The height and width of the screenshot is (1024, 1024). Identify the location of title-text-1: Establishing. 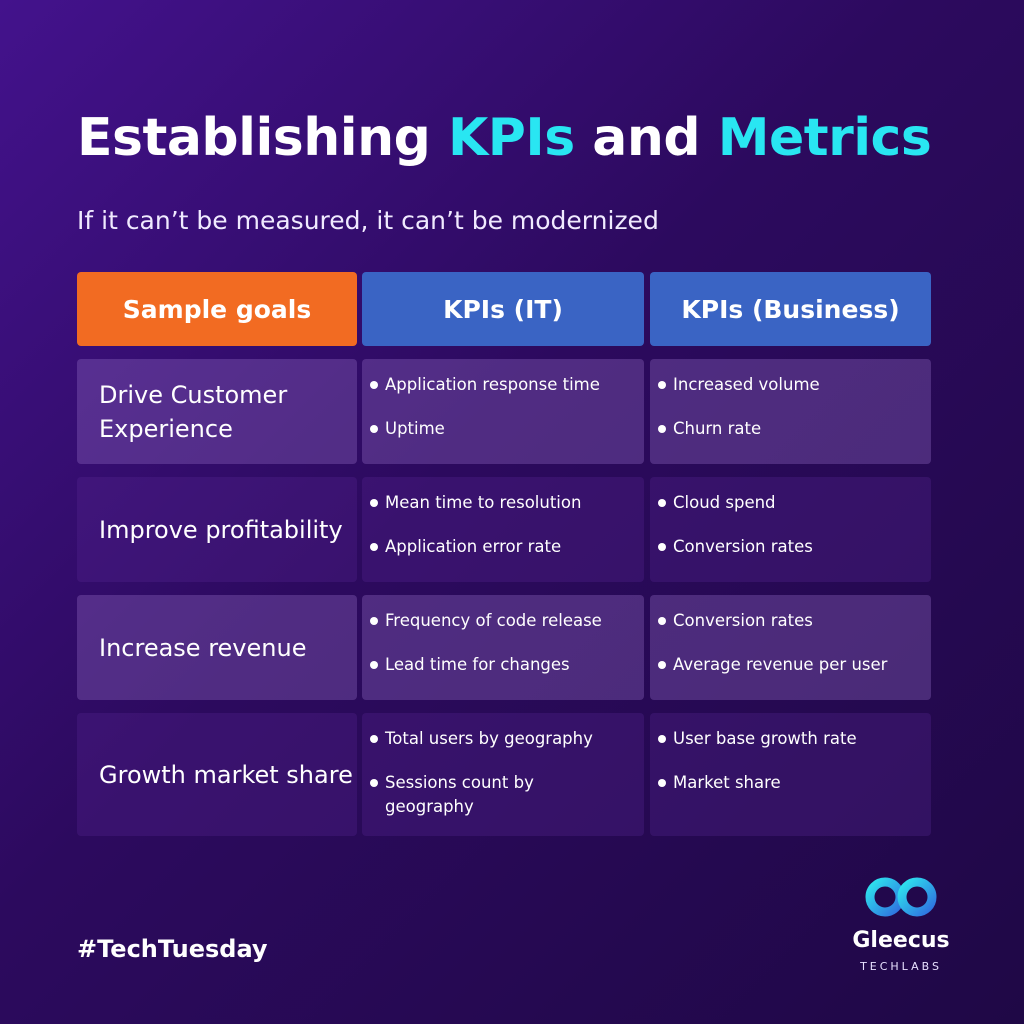
(262, 138).